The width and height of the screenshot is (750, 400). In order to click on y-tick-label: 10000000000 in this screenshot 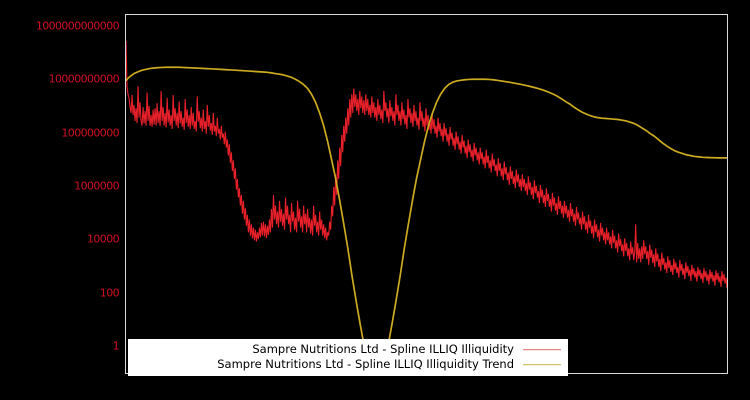, I will do `click(84, 79)`.